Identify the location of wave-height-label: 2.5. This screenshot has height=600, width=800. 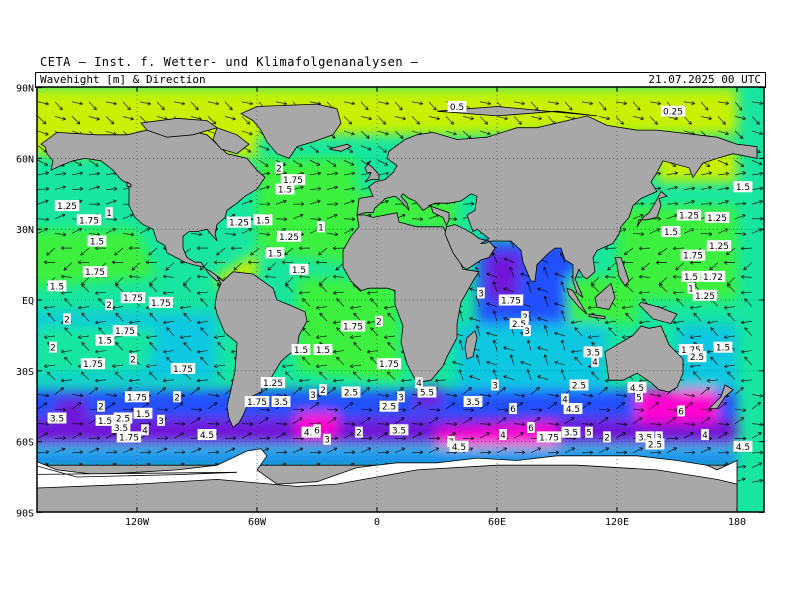
(351, 392).